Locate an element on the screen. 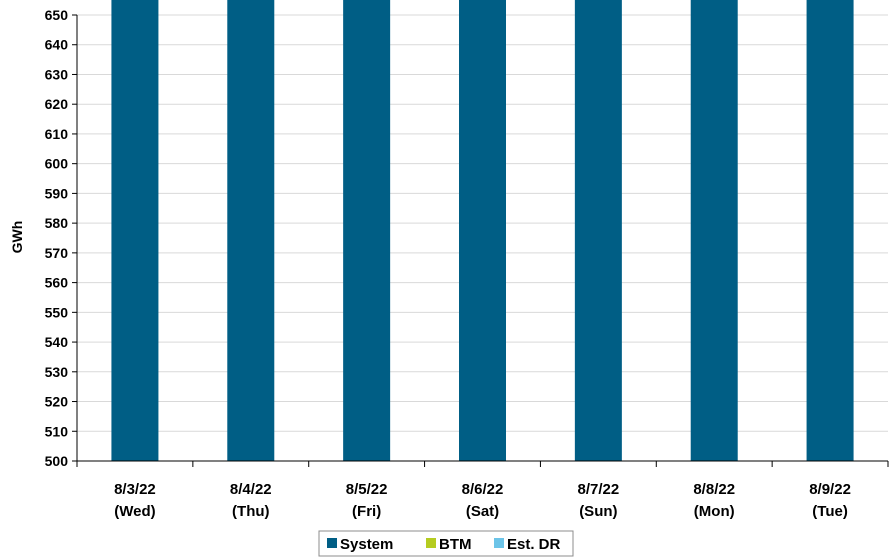  x-category-label: 8/3/22 is located at coordinates (135, 489).